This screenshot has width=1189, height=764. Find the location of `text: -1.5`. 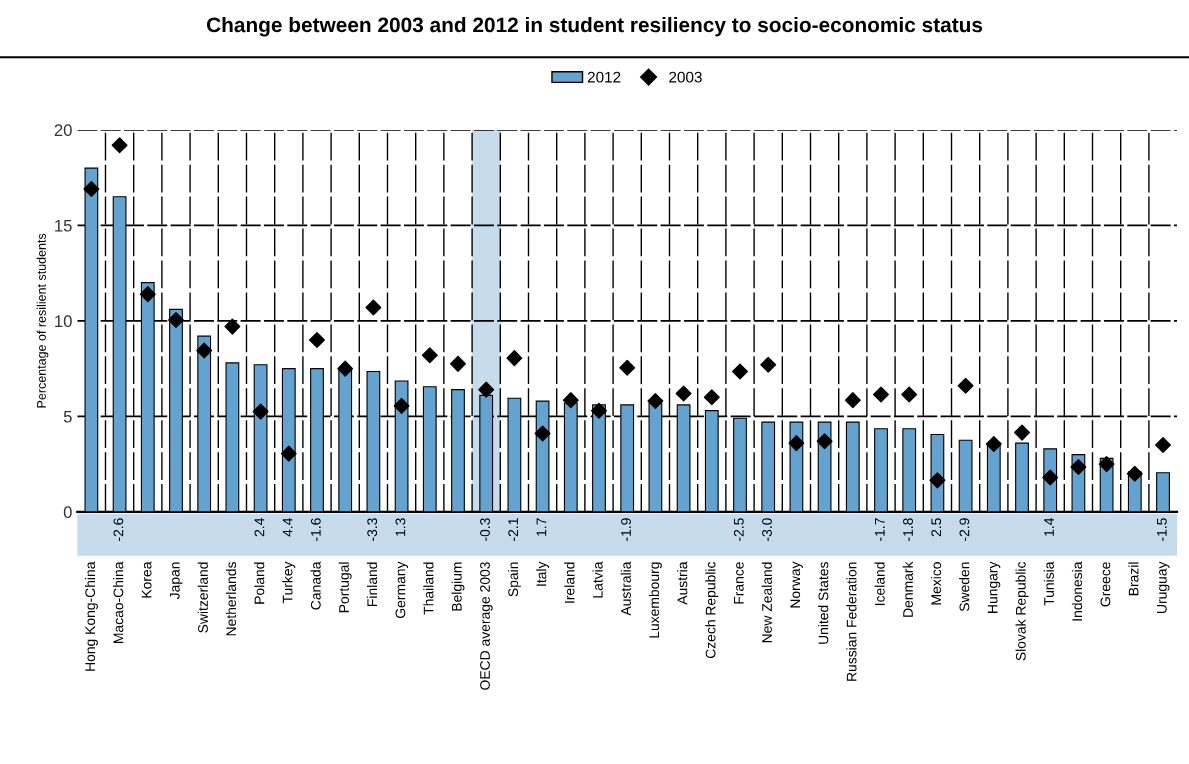

text: -1.5 is located at coordinates (1162, 529).